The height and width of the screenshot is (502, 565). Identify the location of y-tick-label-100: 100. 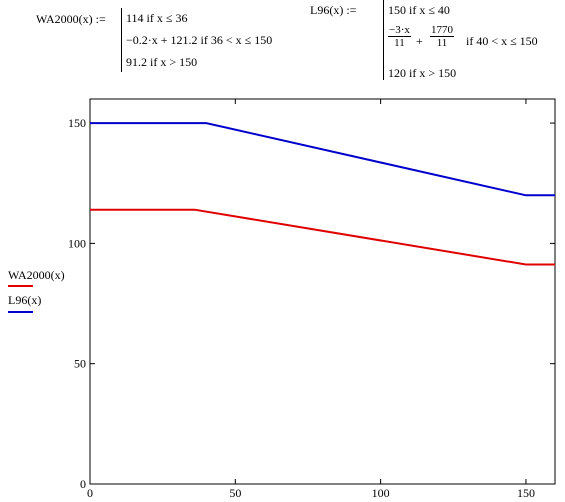
(77, 243).